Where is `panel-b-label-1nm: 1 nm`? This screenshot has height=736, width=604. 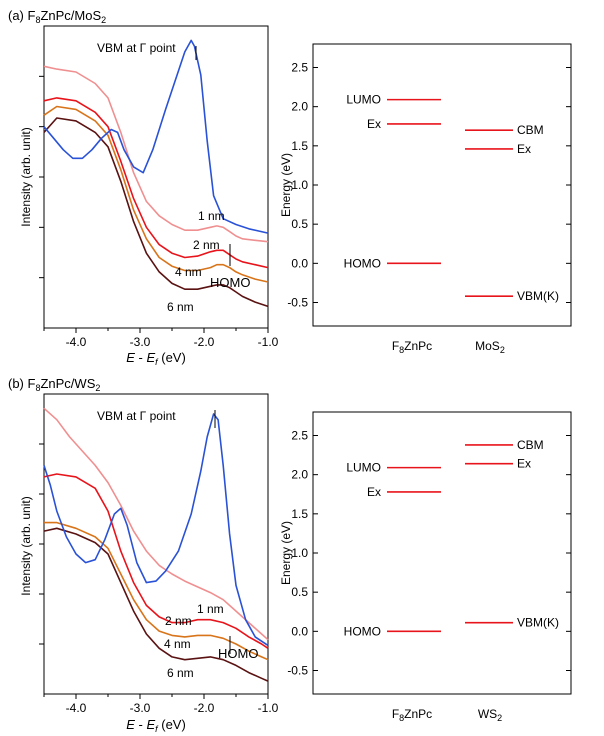 panel-b-label-1nm: 1 nm is located at coordinates (210, 609).